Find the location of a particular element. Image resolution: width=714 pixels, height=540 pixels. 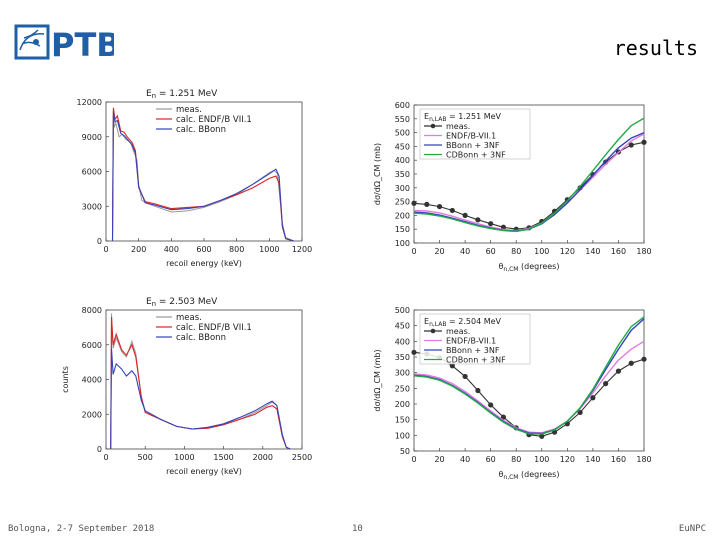

spectrum0-xtick-label: 0 is located at coordinates (105, 249).